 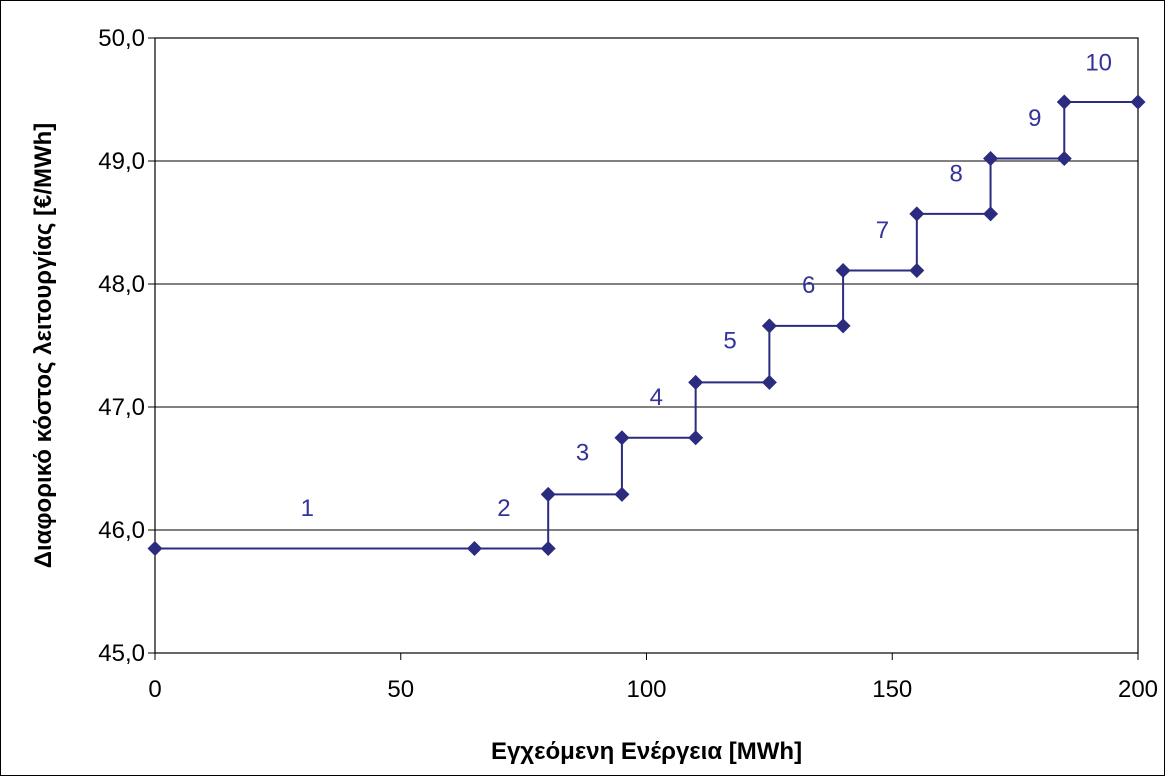 I want to click on x-axis: 0 50 100 150 200, so click(x=653, y=678).